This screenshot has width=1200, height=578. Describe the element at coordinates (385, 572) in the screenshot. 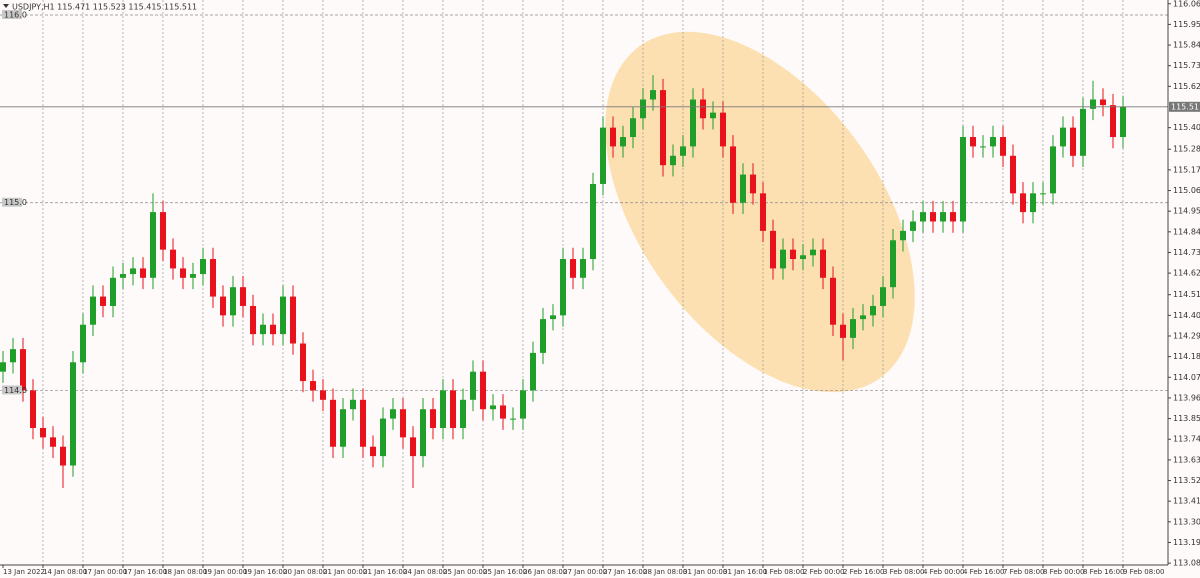

I see `x-tick-label: 21 Jan 16:00` at that location.